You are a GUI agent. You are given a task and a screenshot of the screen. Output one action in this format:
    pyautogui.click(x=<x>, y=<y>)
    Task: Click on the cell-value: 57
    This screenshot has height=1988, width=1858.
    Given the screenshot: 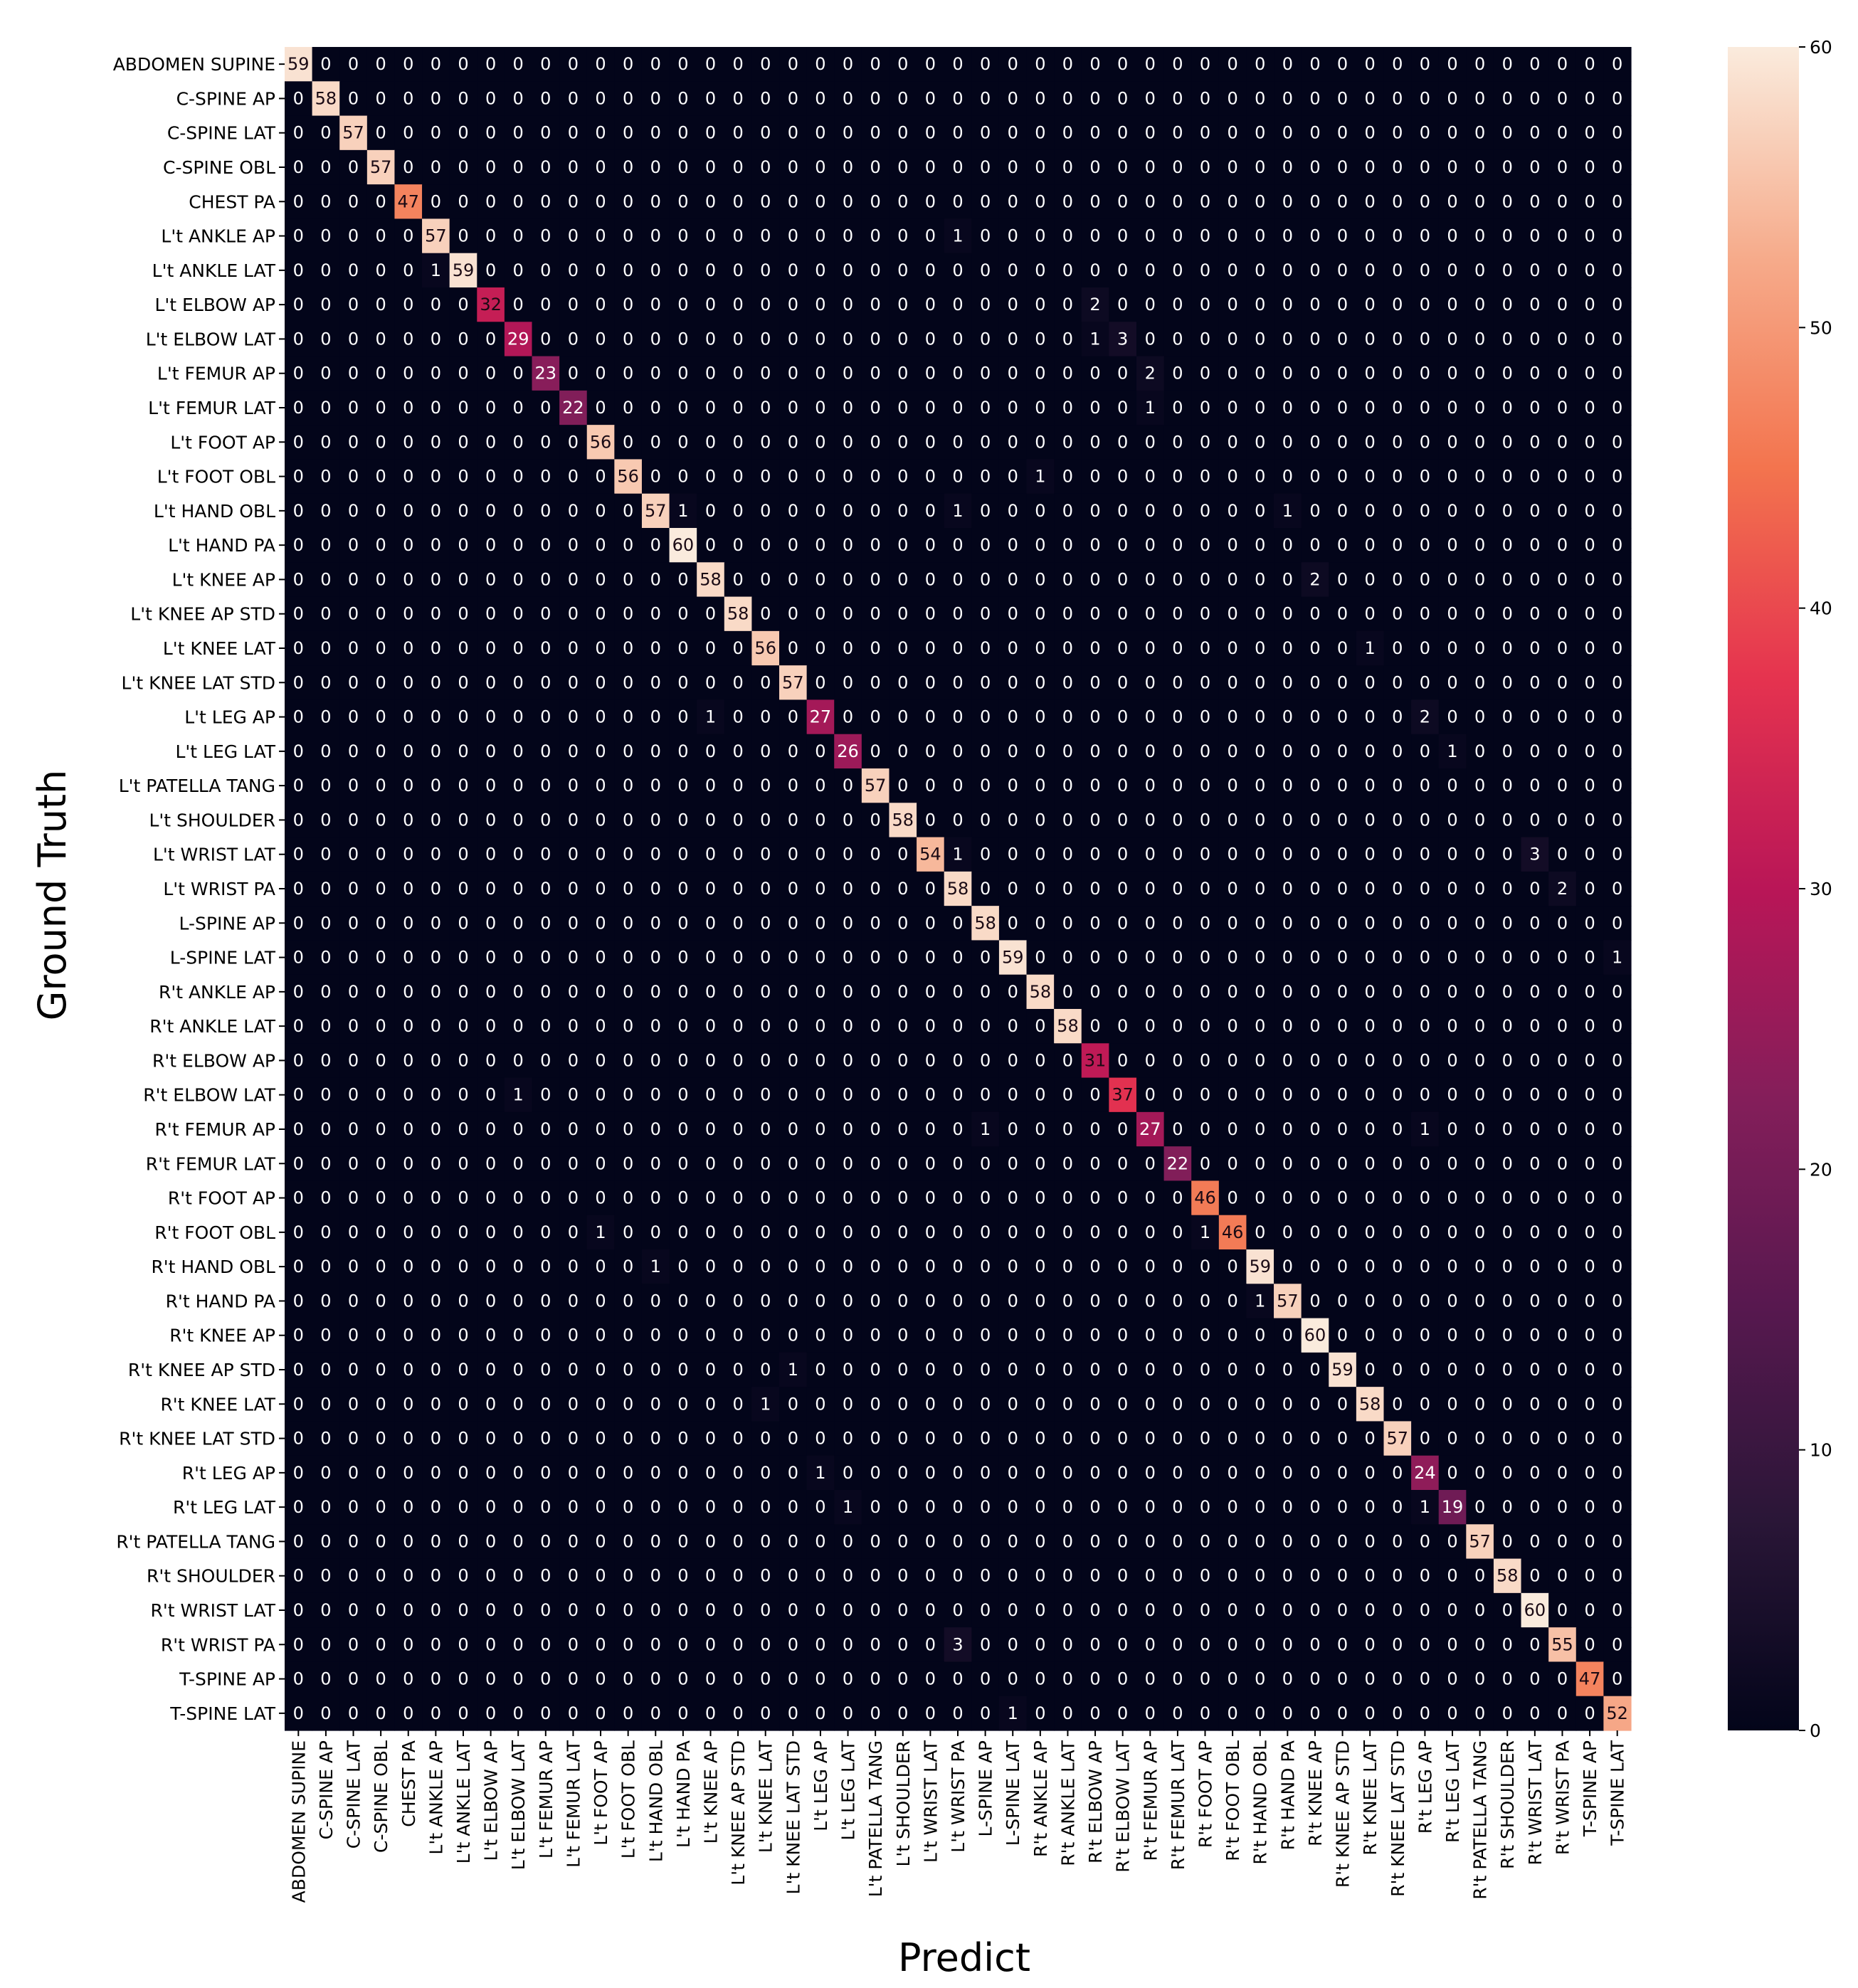 What is the action you would take?
    pyautogui.click(x=353, y=133)
    